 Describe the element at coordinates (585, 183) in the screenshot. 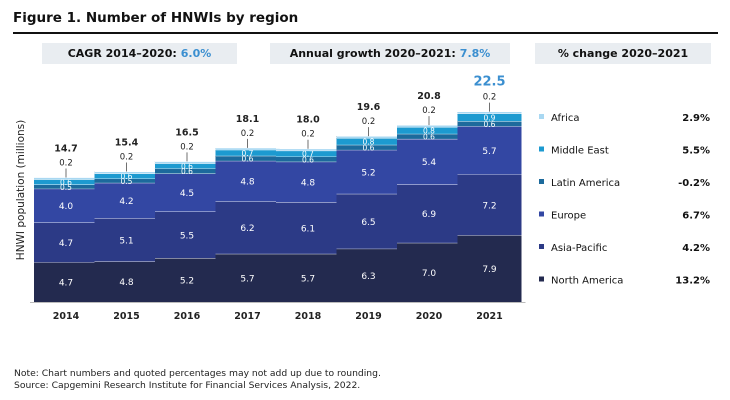

I see `legend-label-latin-america: Latin America` at that location.